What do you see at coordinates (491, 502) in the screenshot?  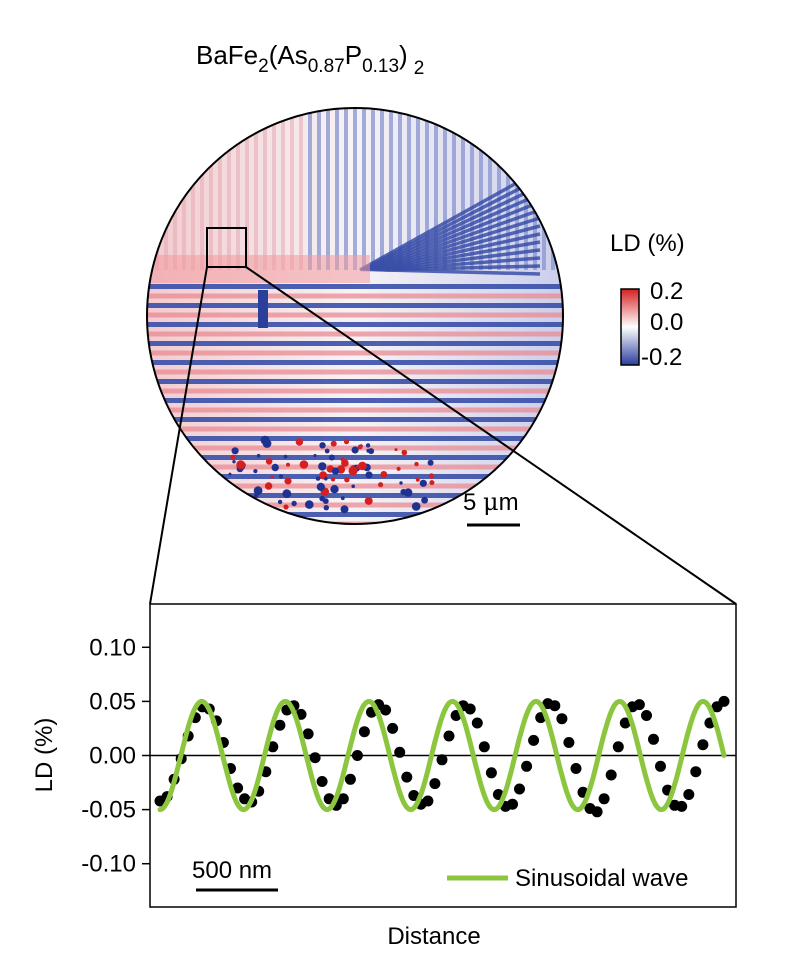 I see `image-scalebar-label: 5 μm` at bounding box center [491, 502].